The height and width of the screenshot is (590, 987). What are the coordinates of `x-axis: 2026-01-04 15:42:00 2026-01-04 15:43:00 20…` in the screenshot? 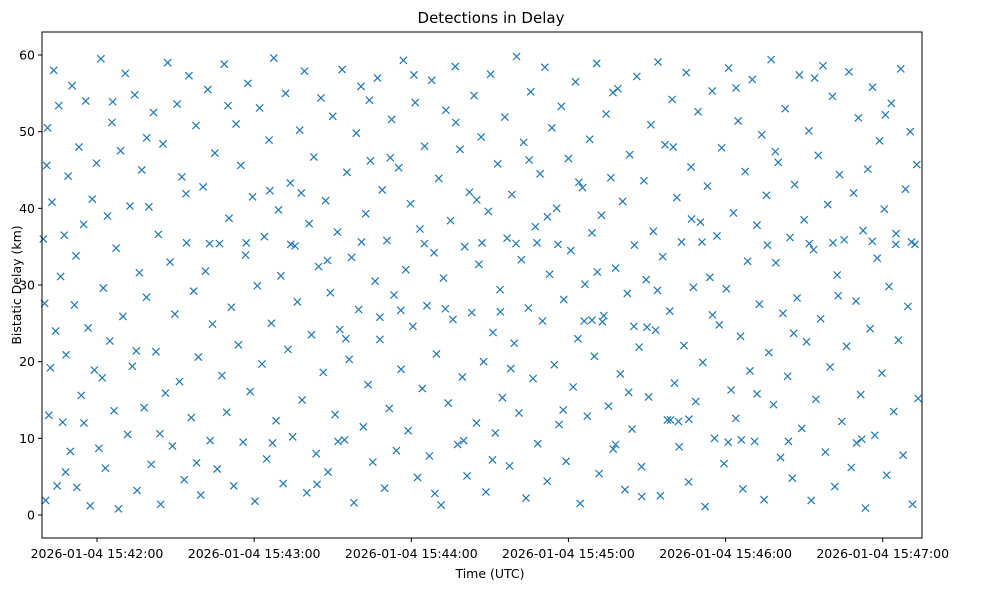 It's located at (490, 549).